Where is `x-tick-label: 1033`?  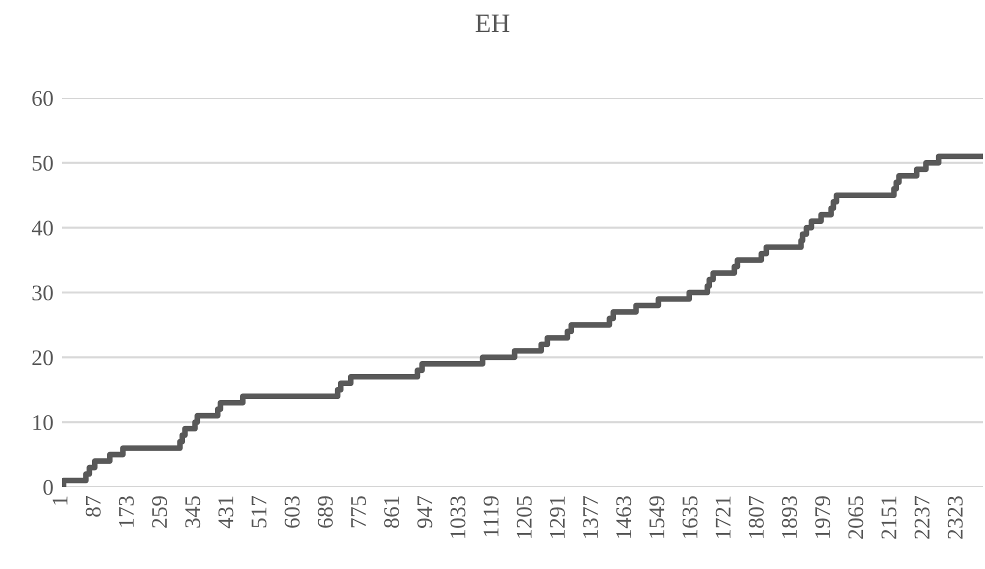 x-tick-label: 1033 is located at coordinates (458, 517).